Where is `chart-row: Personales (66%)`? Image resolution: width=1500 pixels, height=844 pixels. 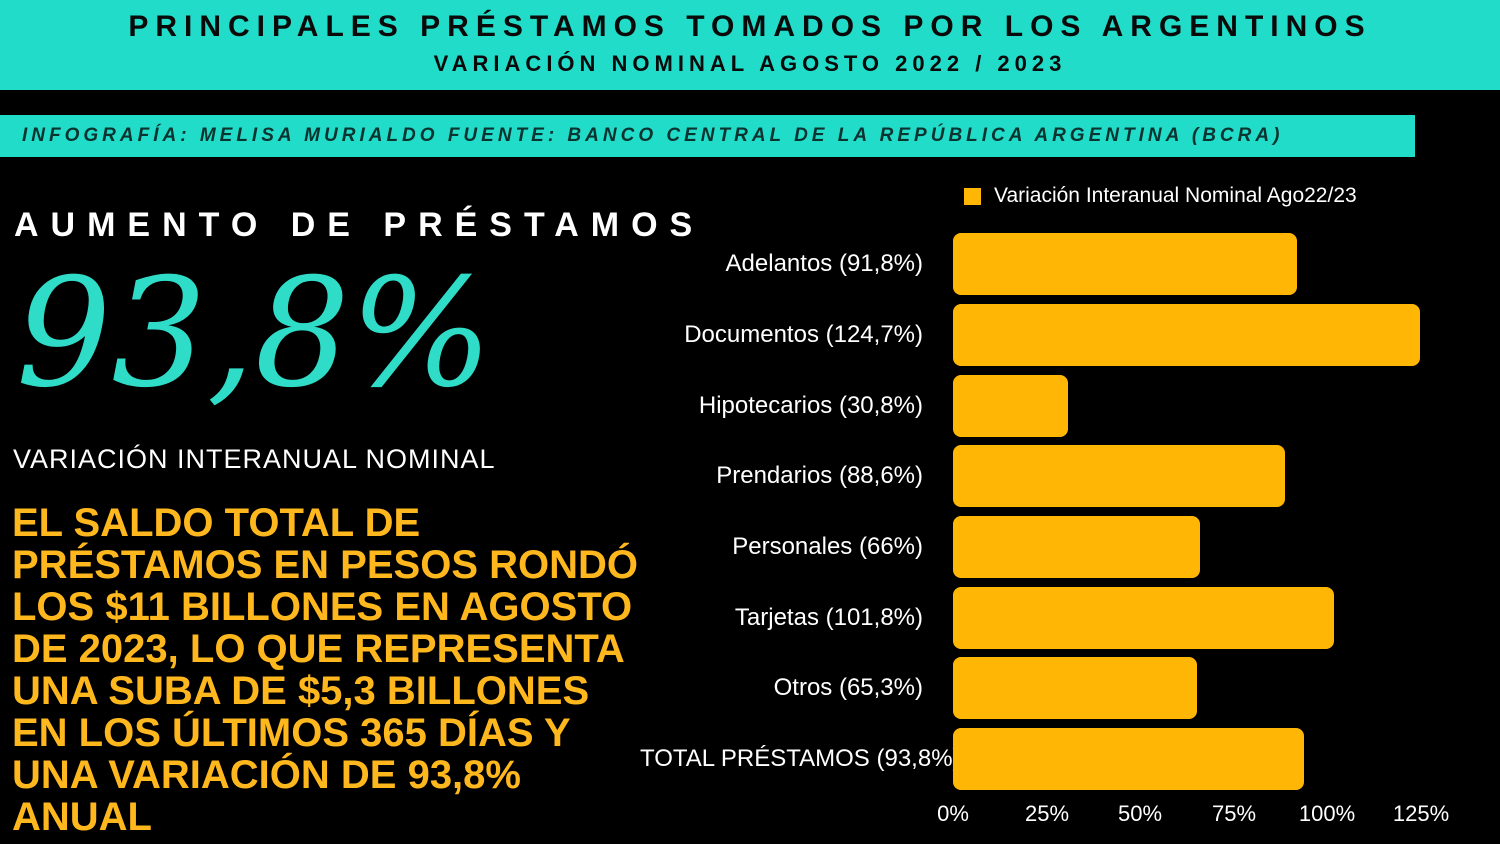
chart-row: Personales (66%) is located at coordinates (1070, 547).